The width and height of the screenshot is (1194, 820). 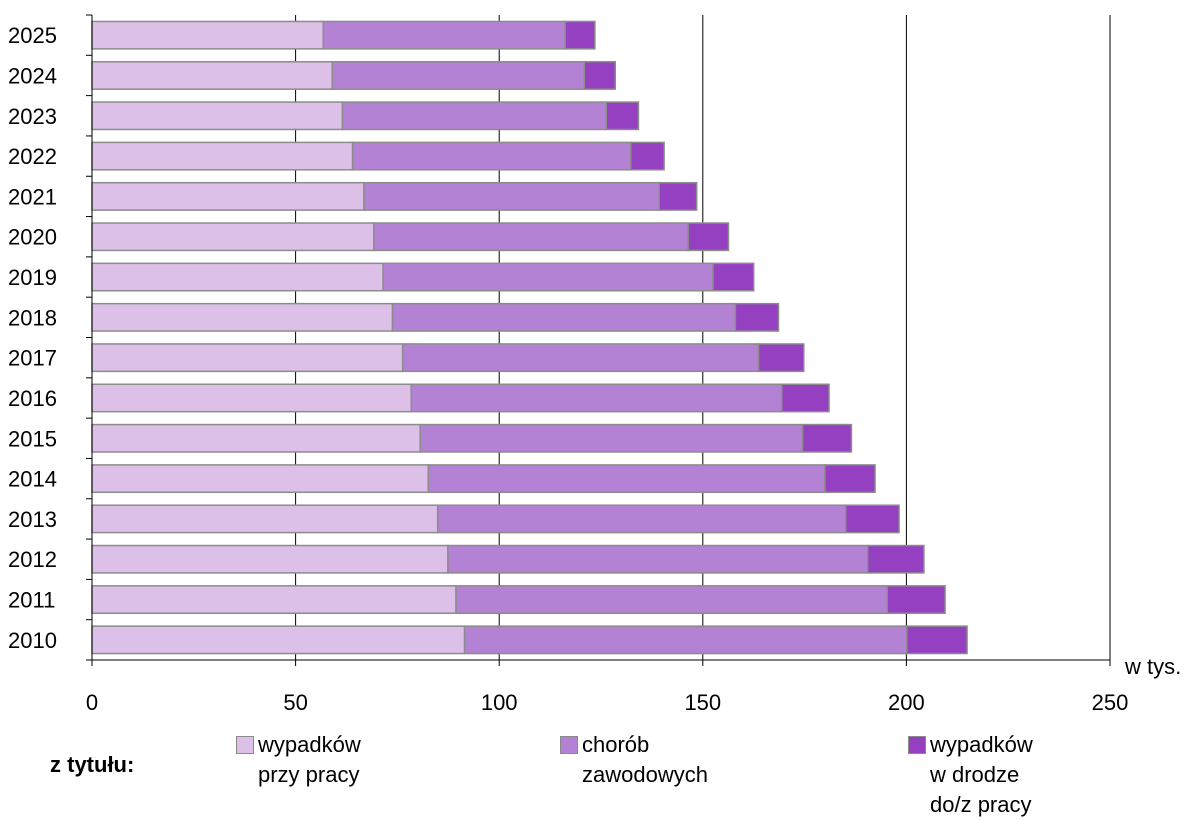 I want to click on x-axis-unit-label: w tys., so click(x=1152, y=666).